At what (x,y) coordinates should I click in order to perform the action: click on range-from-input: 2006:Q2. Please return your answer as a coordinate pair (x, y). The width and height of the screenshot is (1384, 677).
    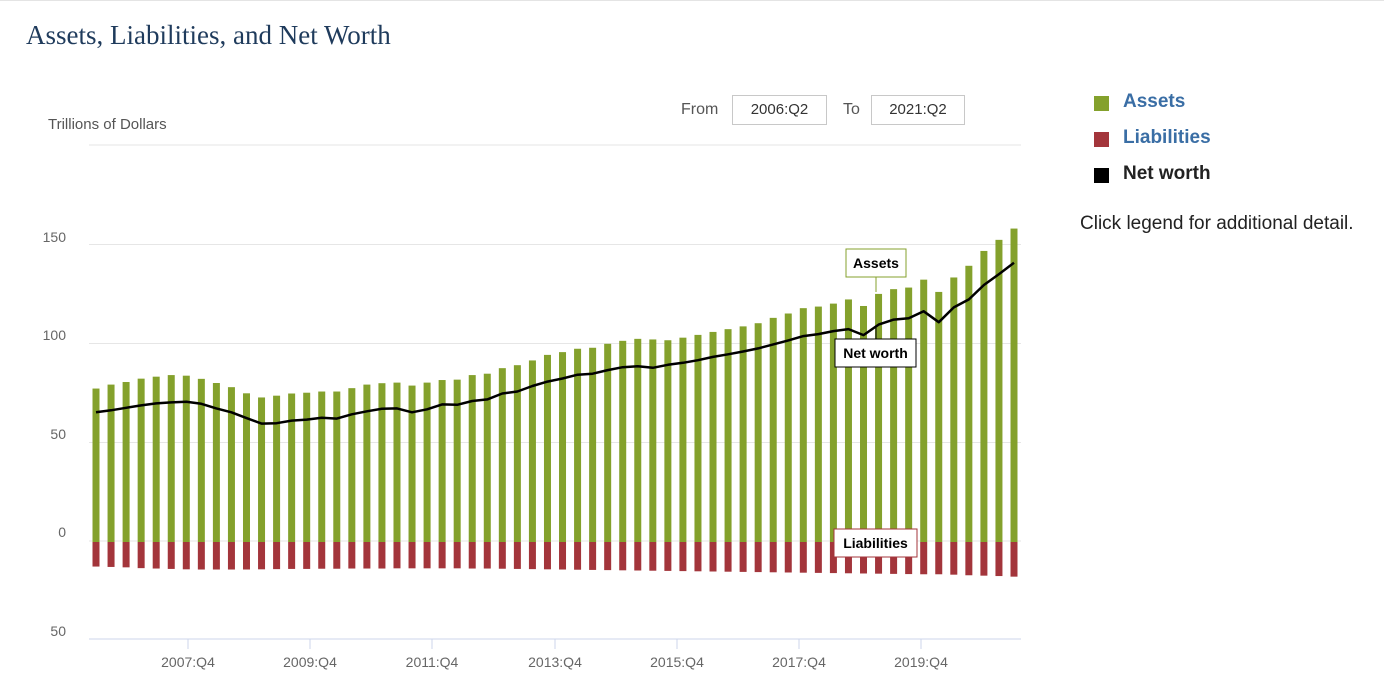
    Looking at the image, I should click on (779, 110).